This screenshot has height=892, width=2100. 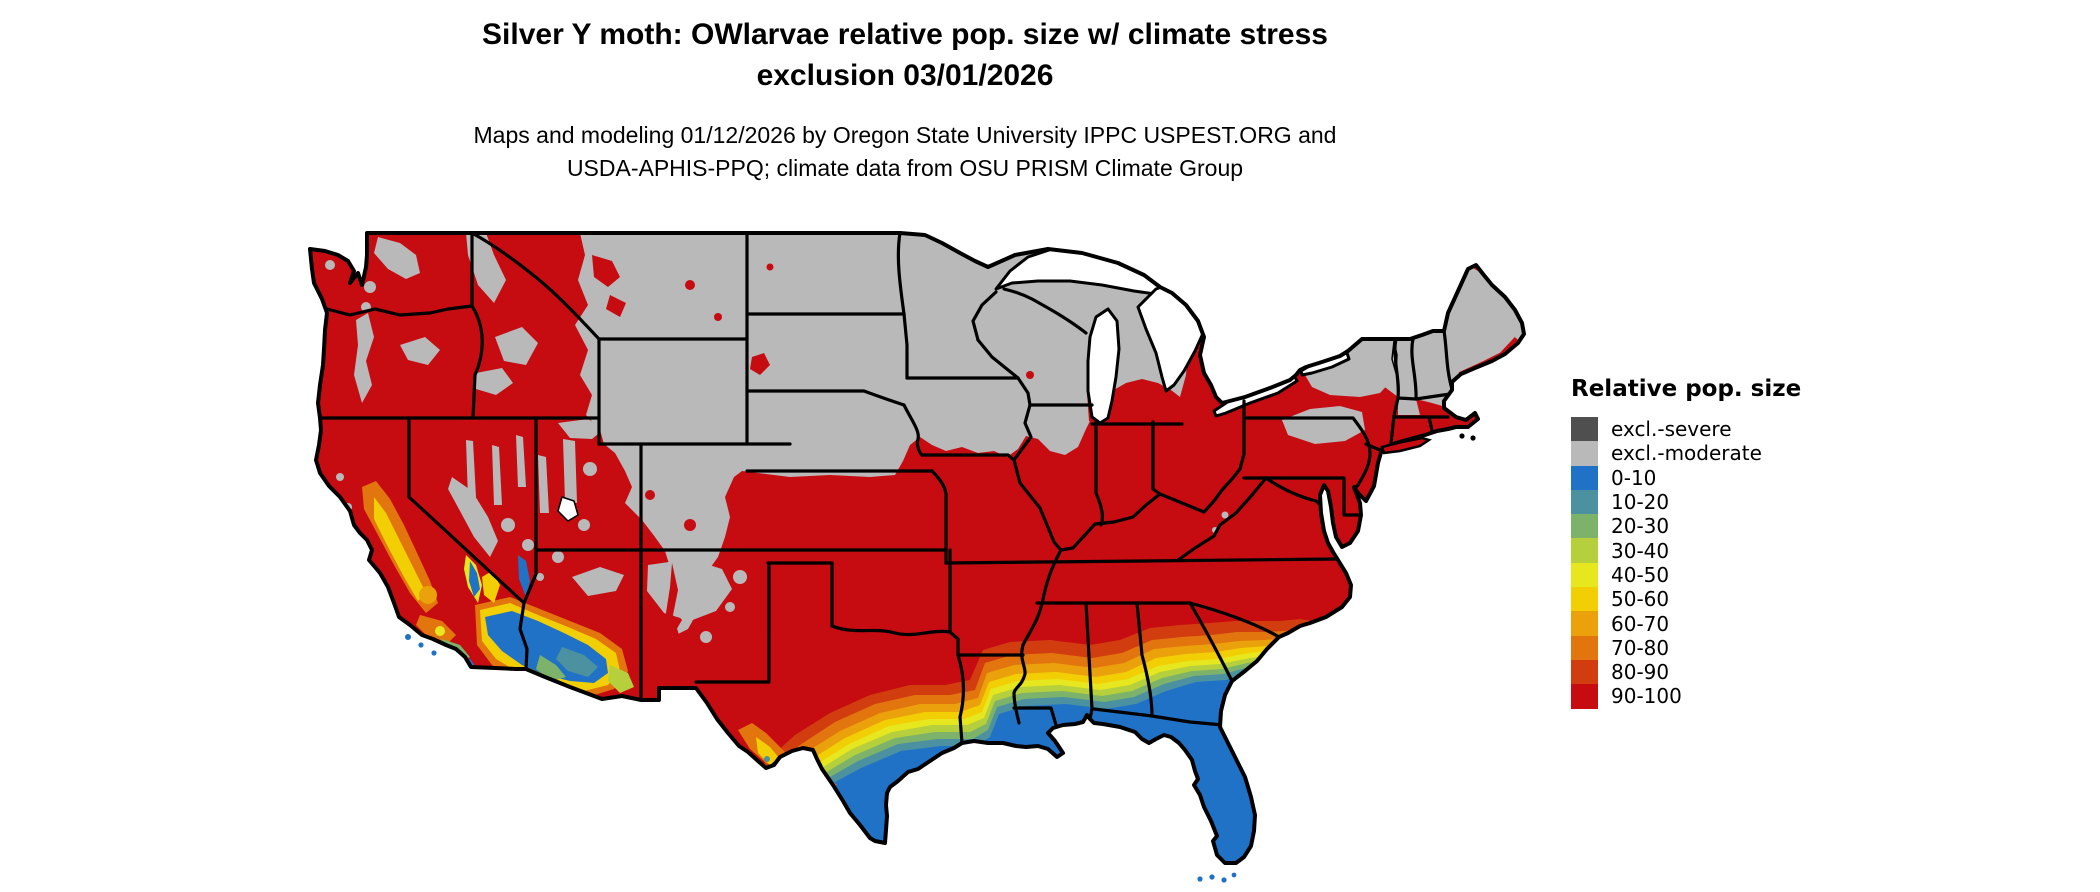 I want to click on legend-item-t10: 10-20, so click(x=1686, y=502).